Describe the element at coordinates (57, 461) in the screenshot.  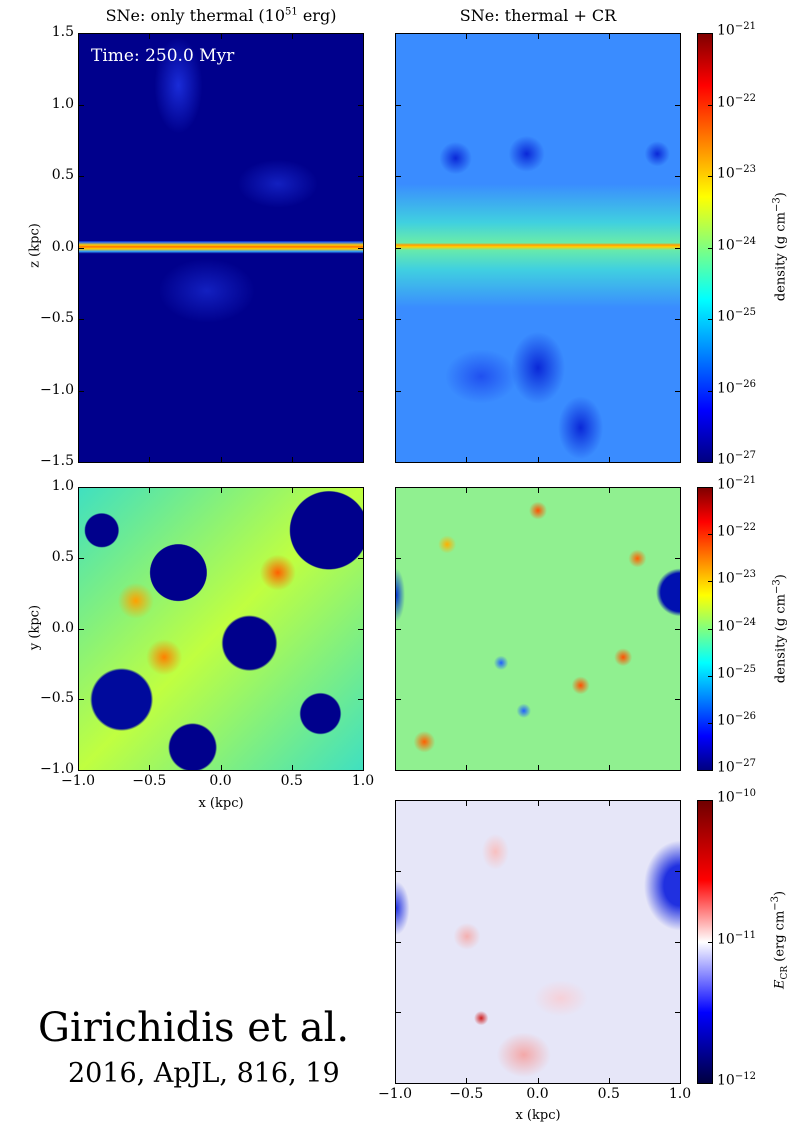
I see `y-tick-label: −1.5` at that location.